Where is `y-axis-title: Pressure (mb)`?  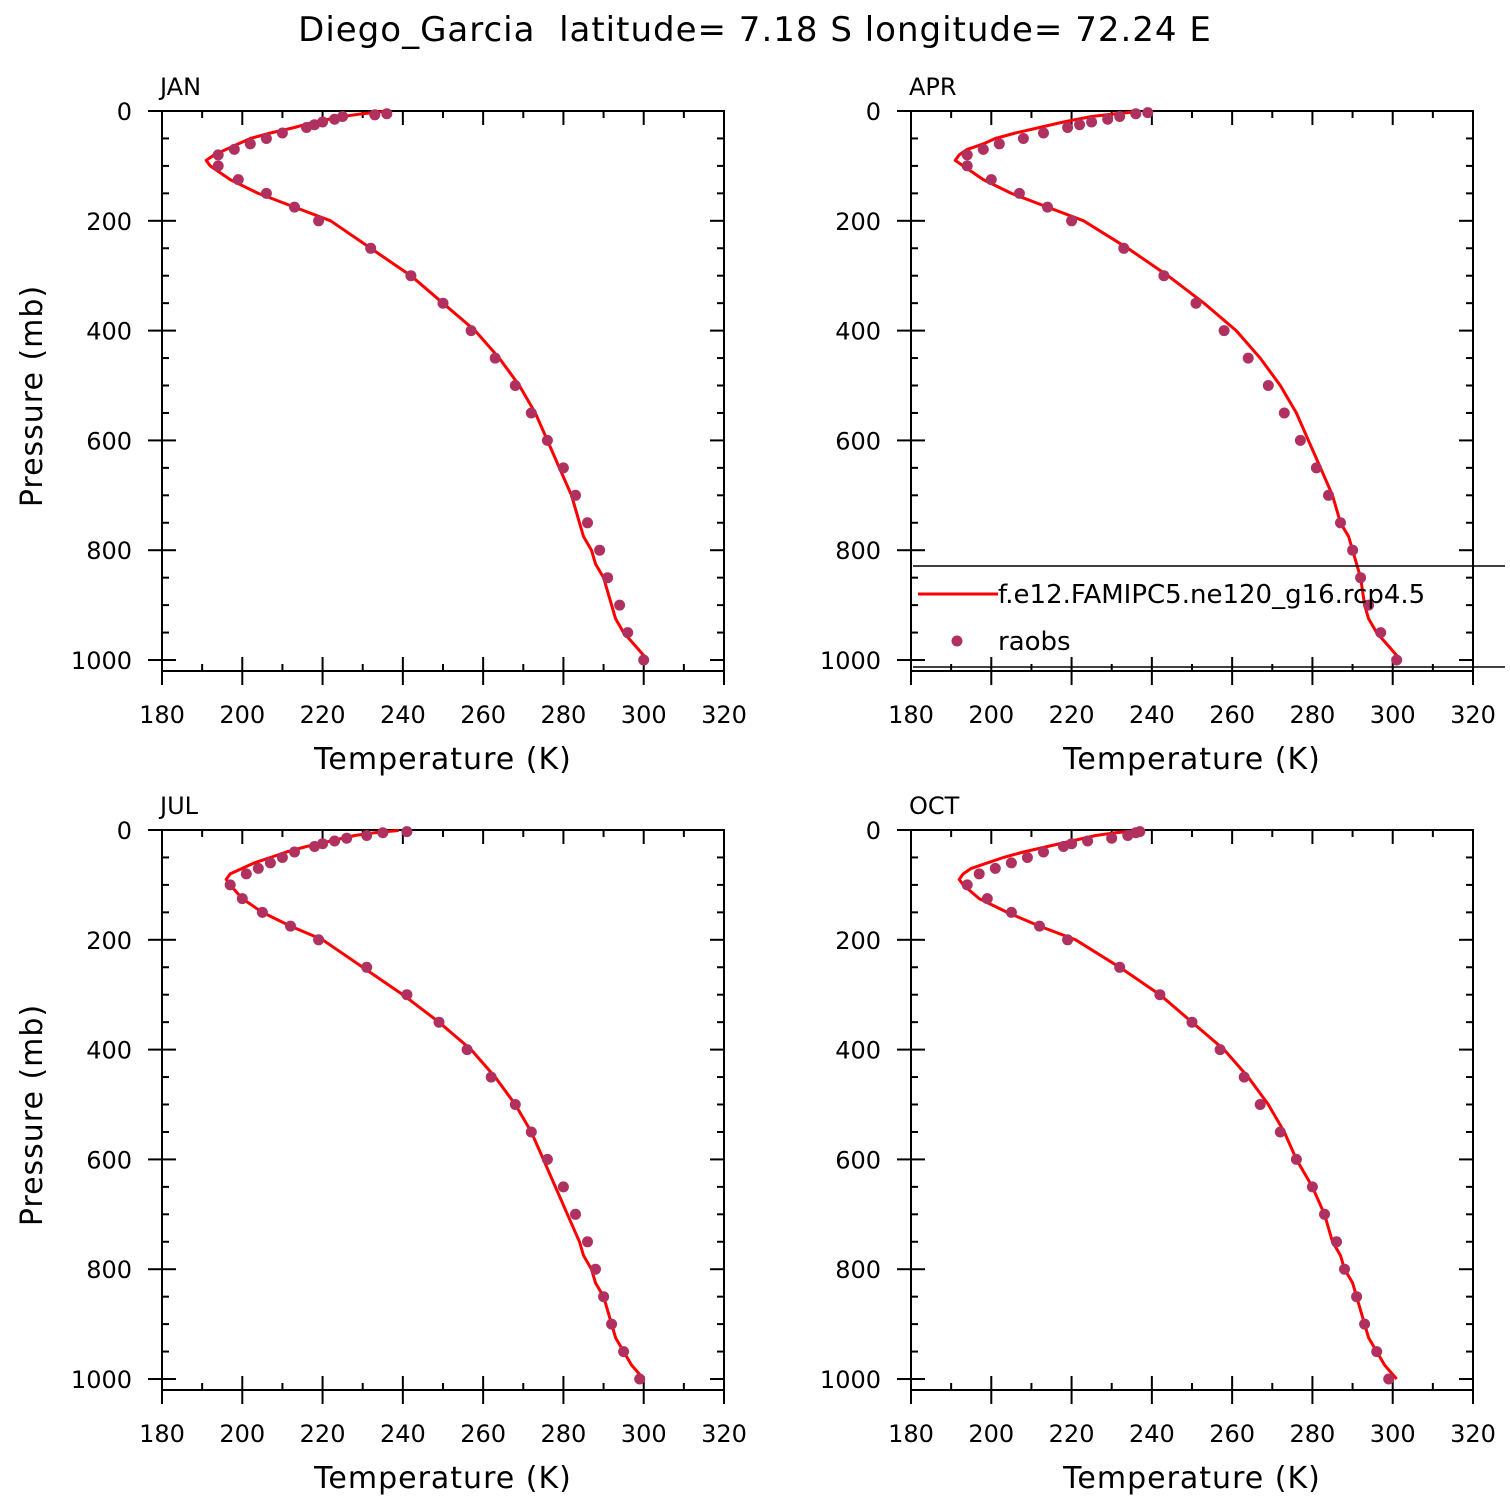 y-axis-title: Pressure (mb) is located at coordinates (32, 1115).